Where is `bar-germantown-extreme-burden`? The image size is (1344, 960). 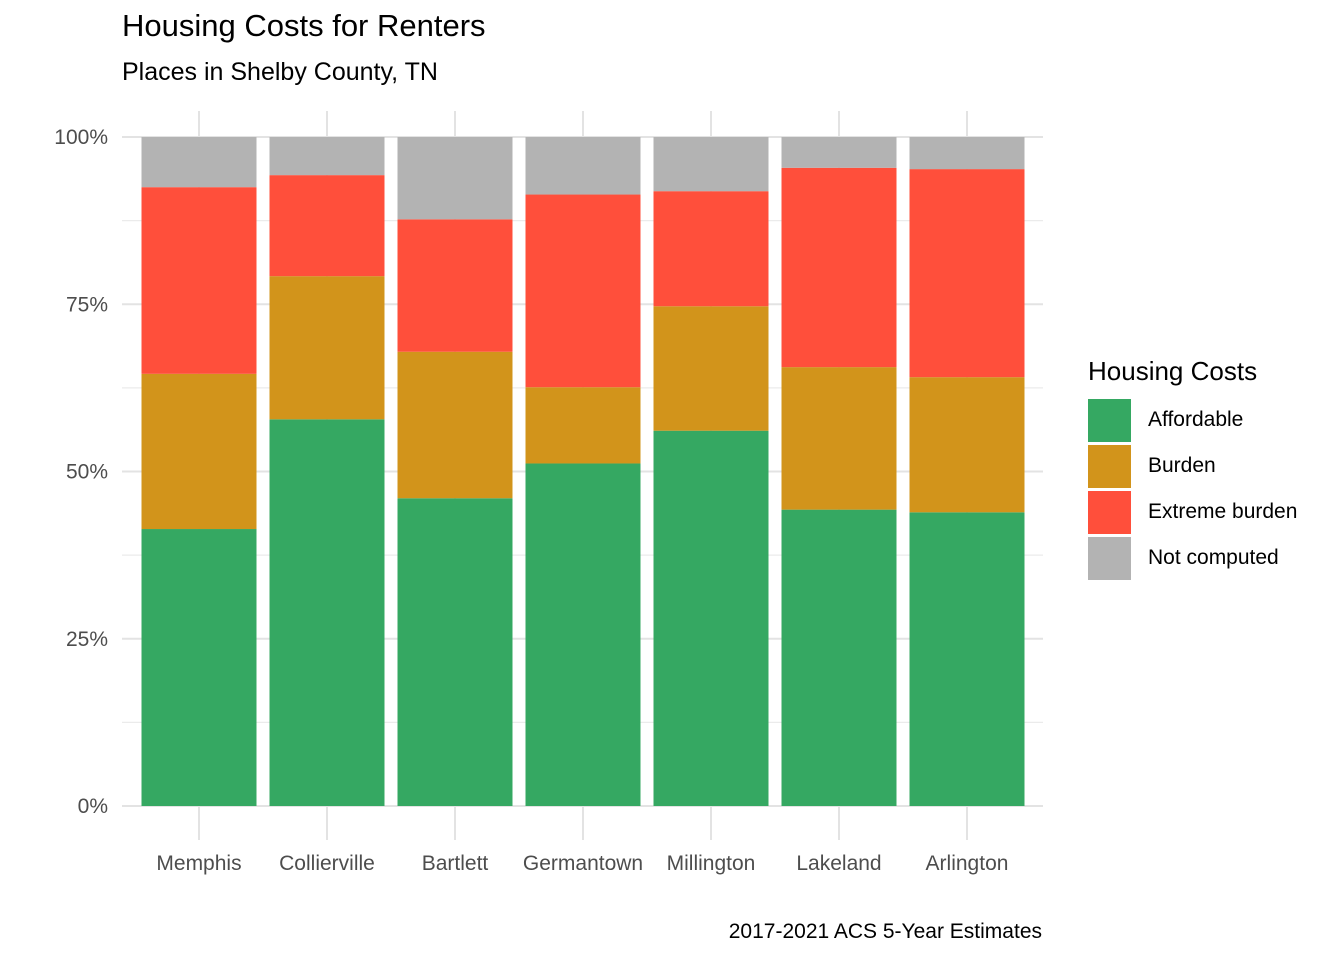 bar-germantown-extreme-burden is located at coordinates (583, 291).